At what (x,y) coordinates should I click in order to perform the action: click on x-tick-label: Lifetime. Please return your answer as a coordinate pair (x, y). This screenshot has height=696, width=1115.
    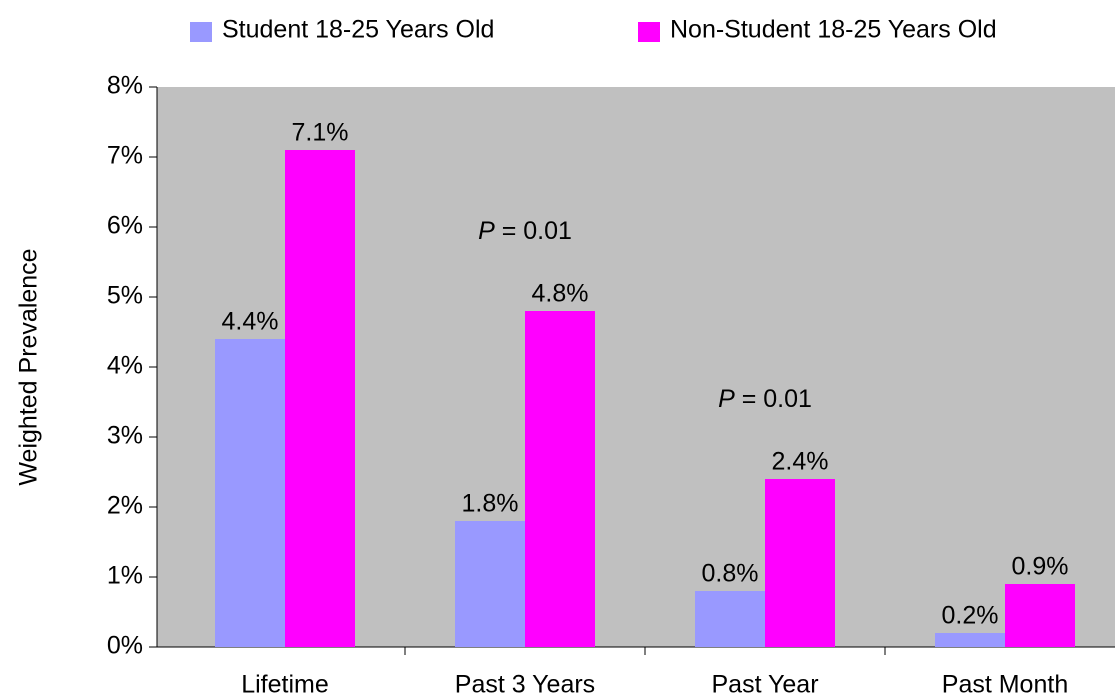
    Looking at the image, I should click on (285, 683).